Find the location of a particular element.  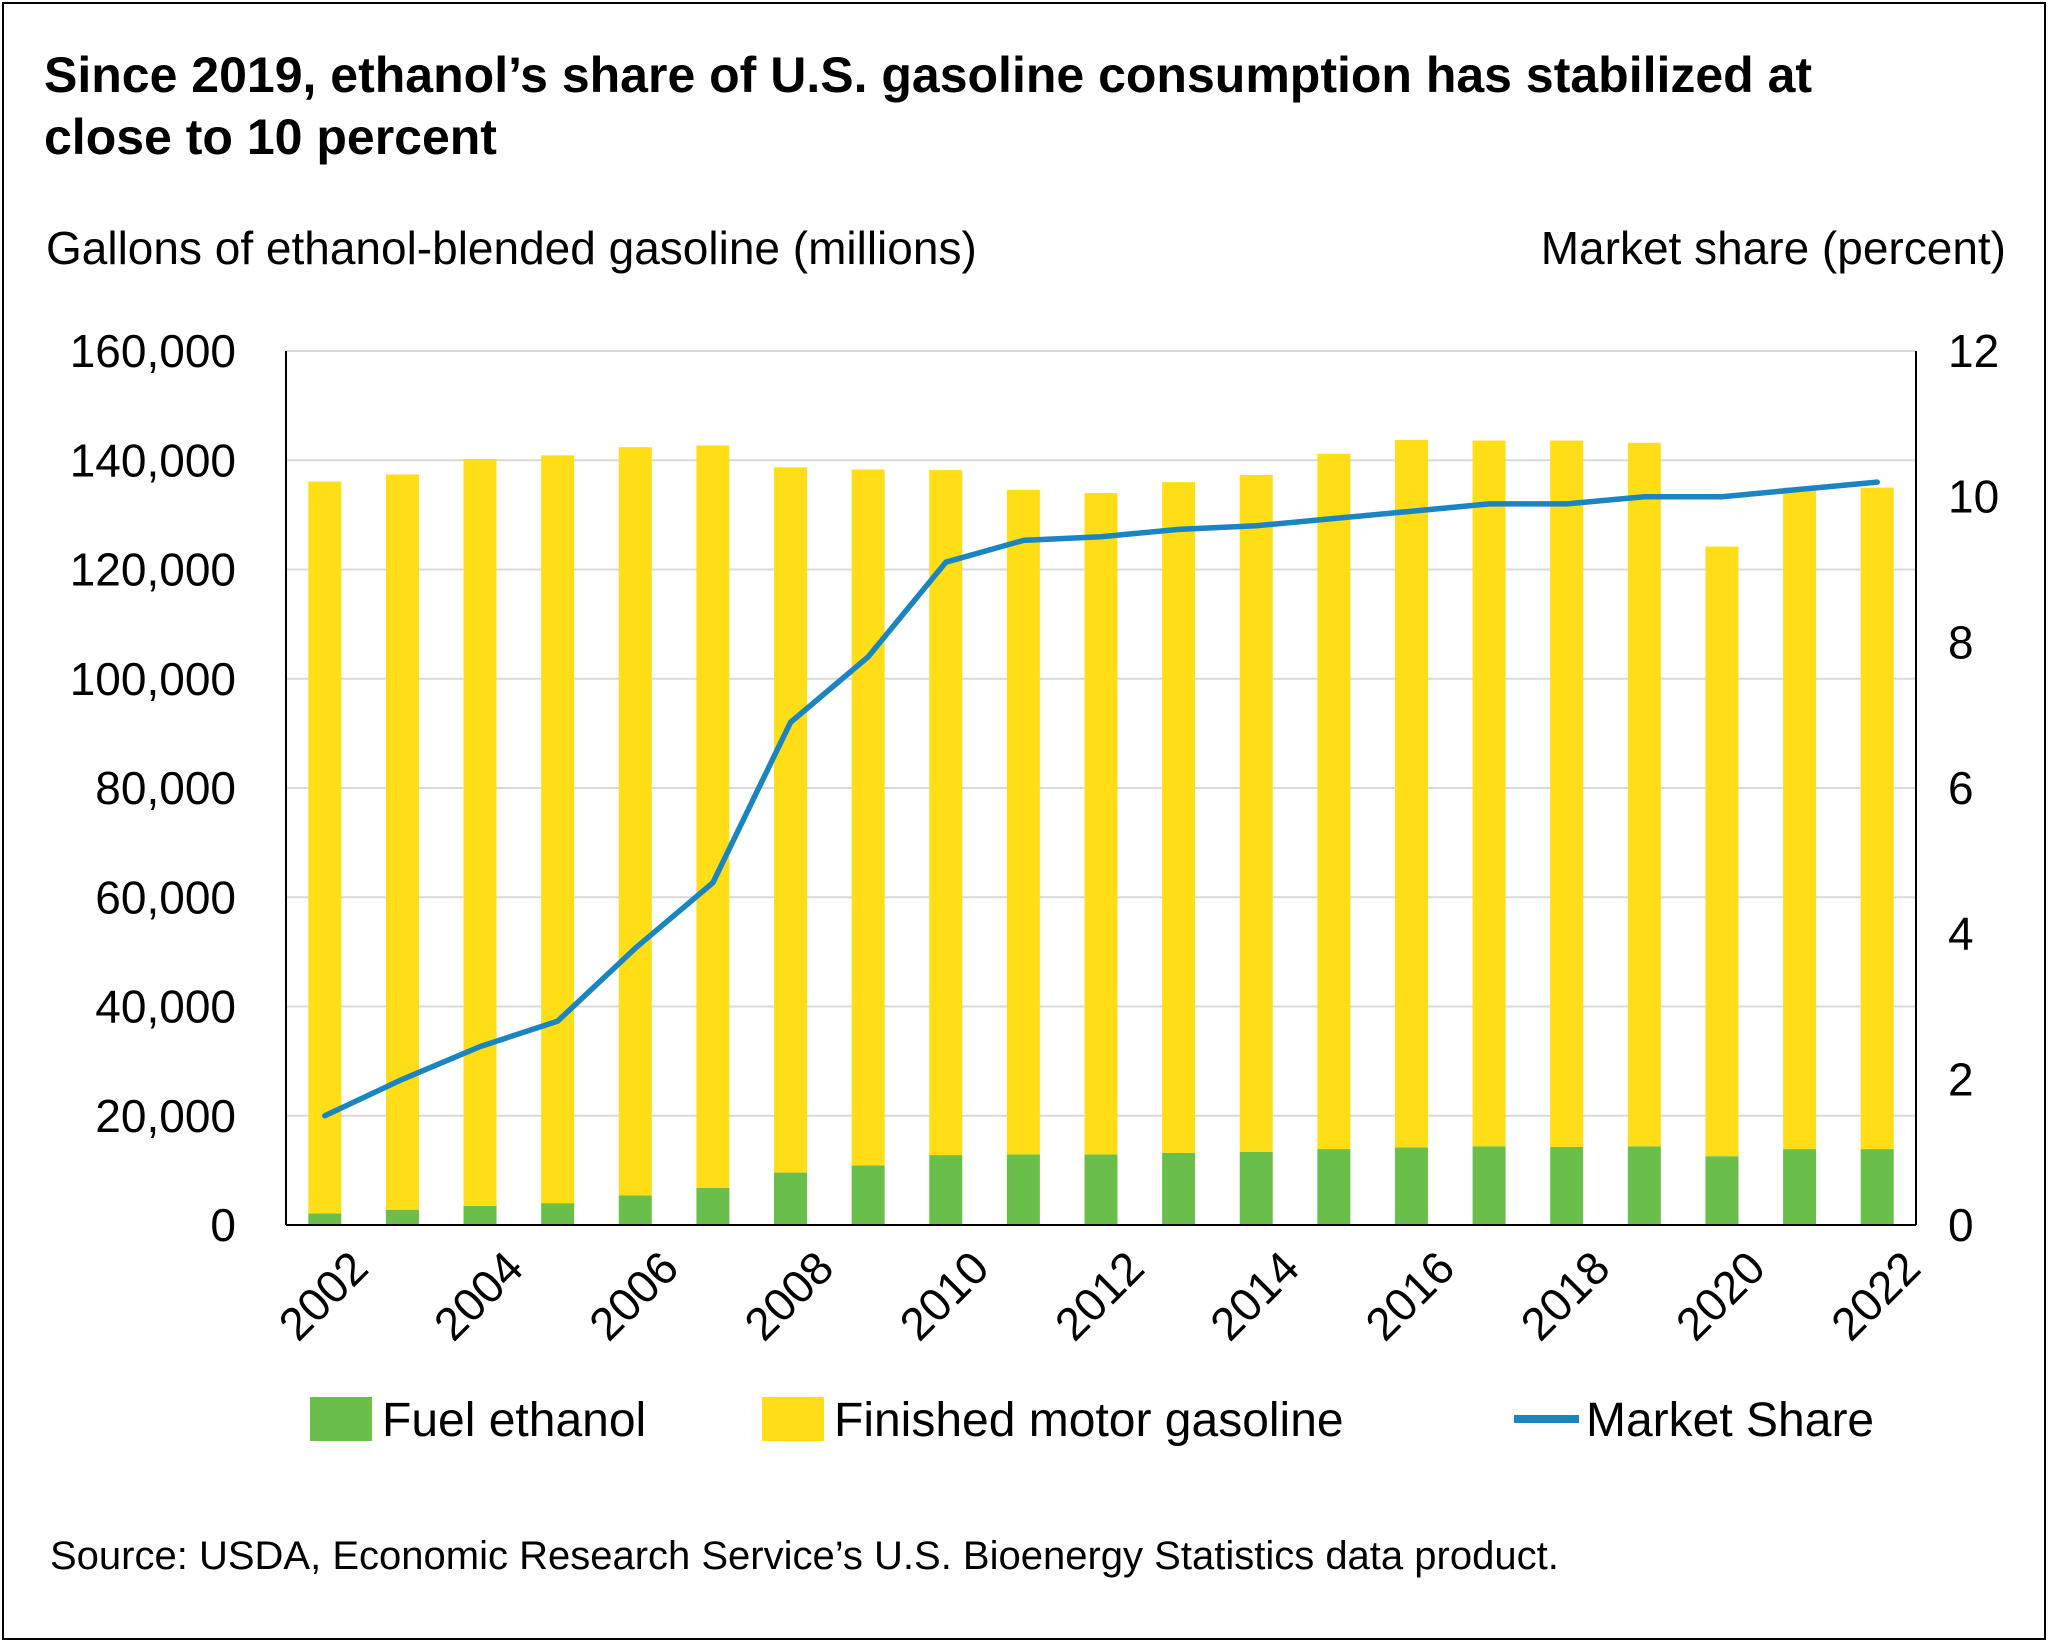

y-tick-label-left: 20,000 is located at coordinates (165, 1116).